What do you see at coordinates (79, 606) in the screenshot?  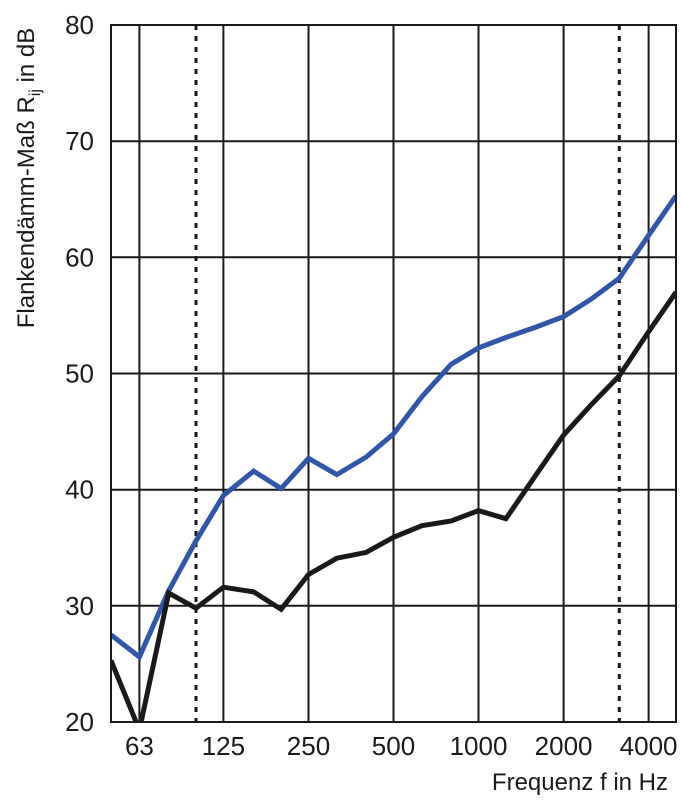 I see `y-tick-label: 30` at bounding box center [79, 606].